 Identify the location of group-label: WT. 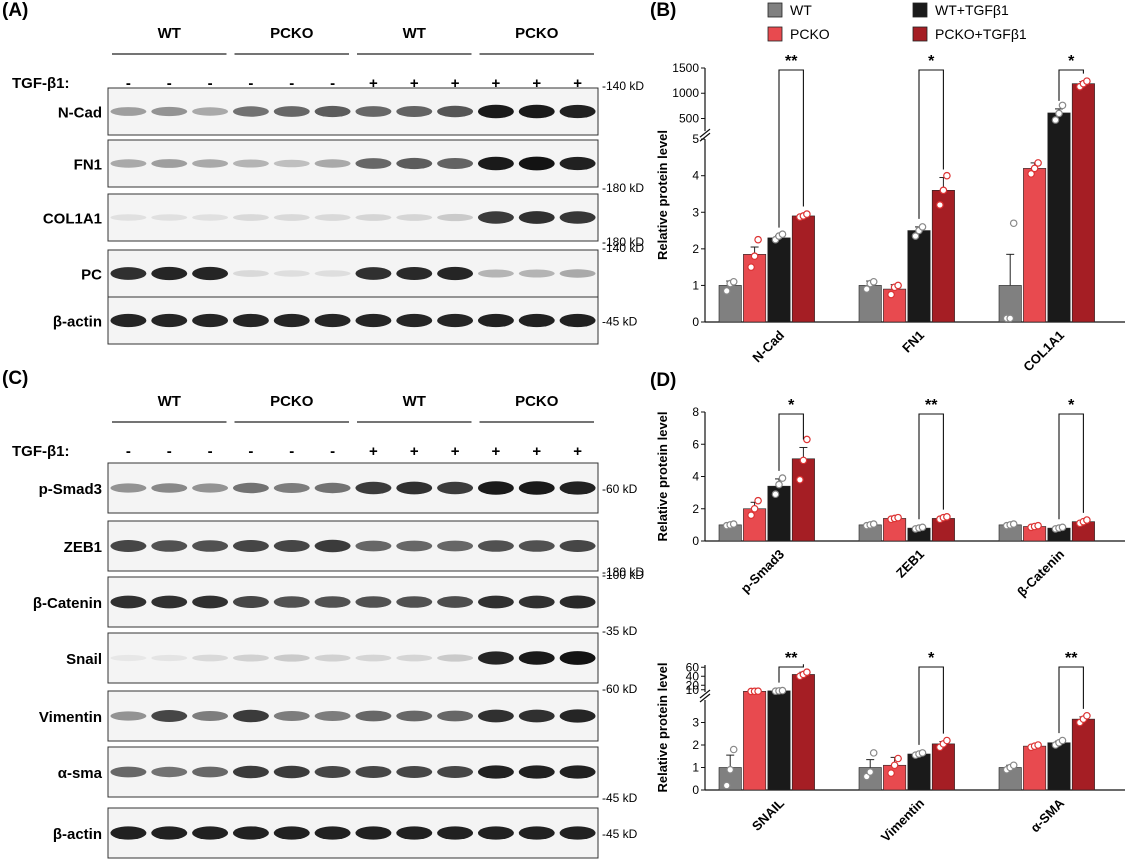
(169, 401).